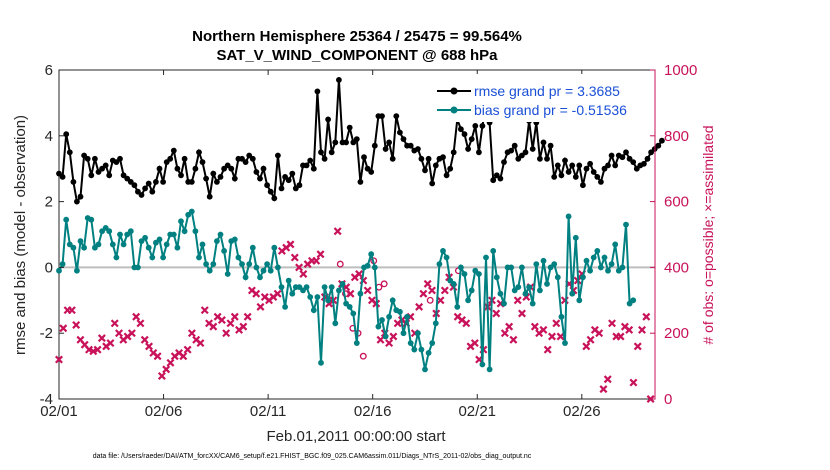  Describe the element at coordinates (46, 399) in the screenshot. I see `y-tick-label: -4` at that location.